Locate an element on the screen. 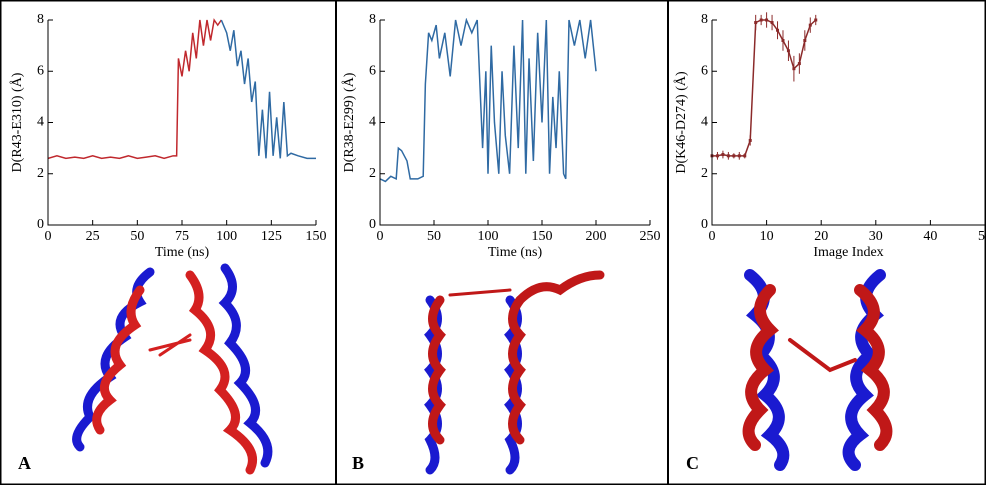  y-axis-label: D(K46-D274) (Å) is located at coordinates (681, 122).